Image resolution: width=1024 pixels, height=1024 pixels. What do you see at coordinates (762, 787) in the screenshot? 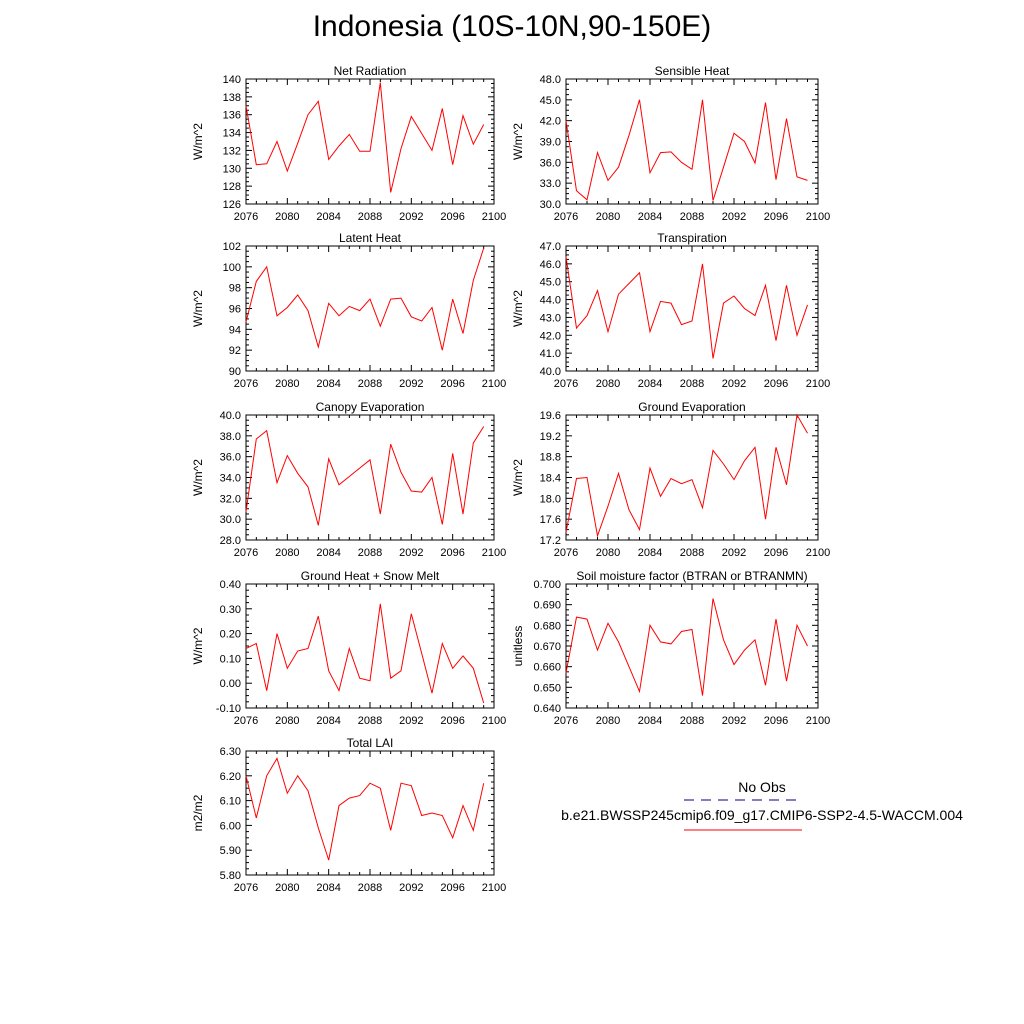
I see `legend-obs-label: No Obs` at bounding box center [762, 787].